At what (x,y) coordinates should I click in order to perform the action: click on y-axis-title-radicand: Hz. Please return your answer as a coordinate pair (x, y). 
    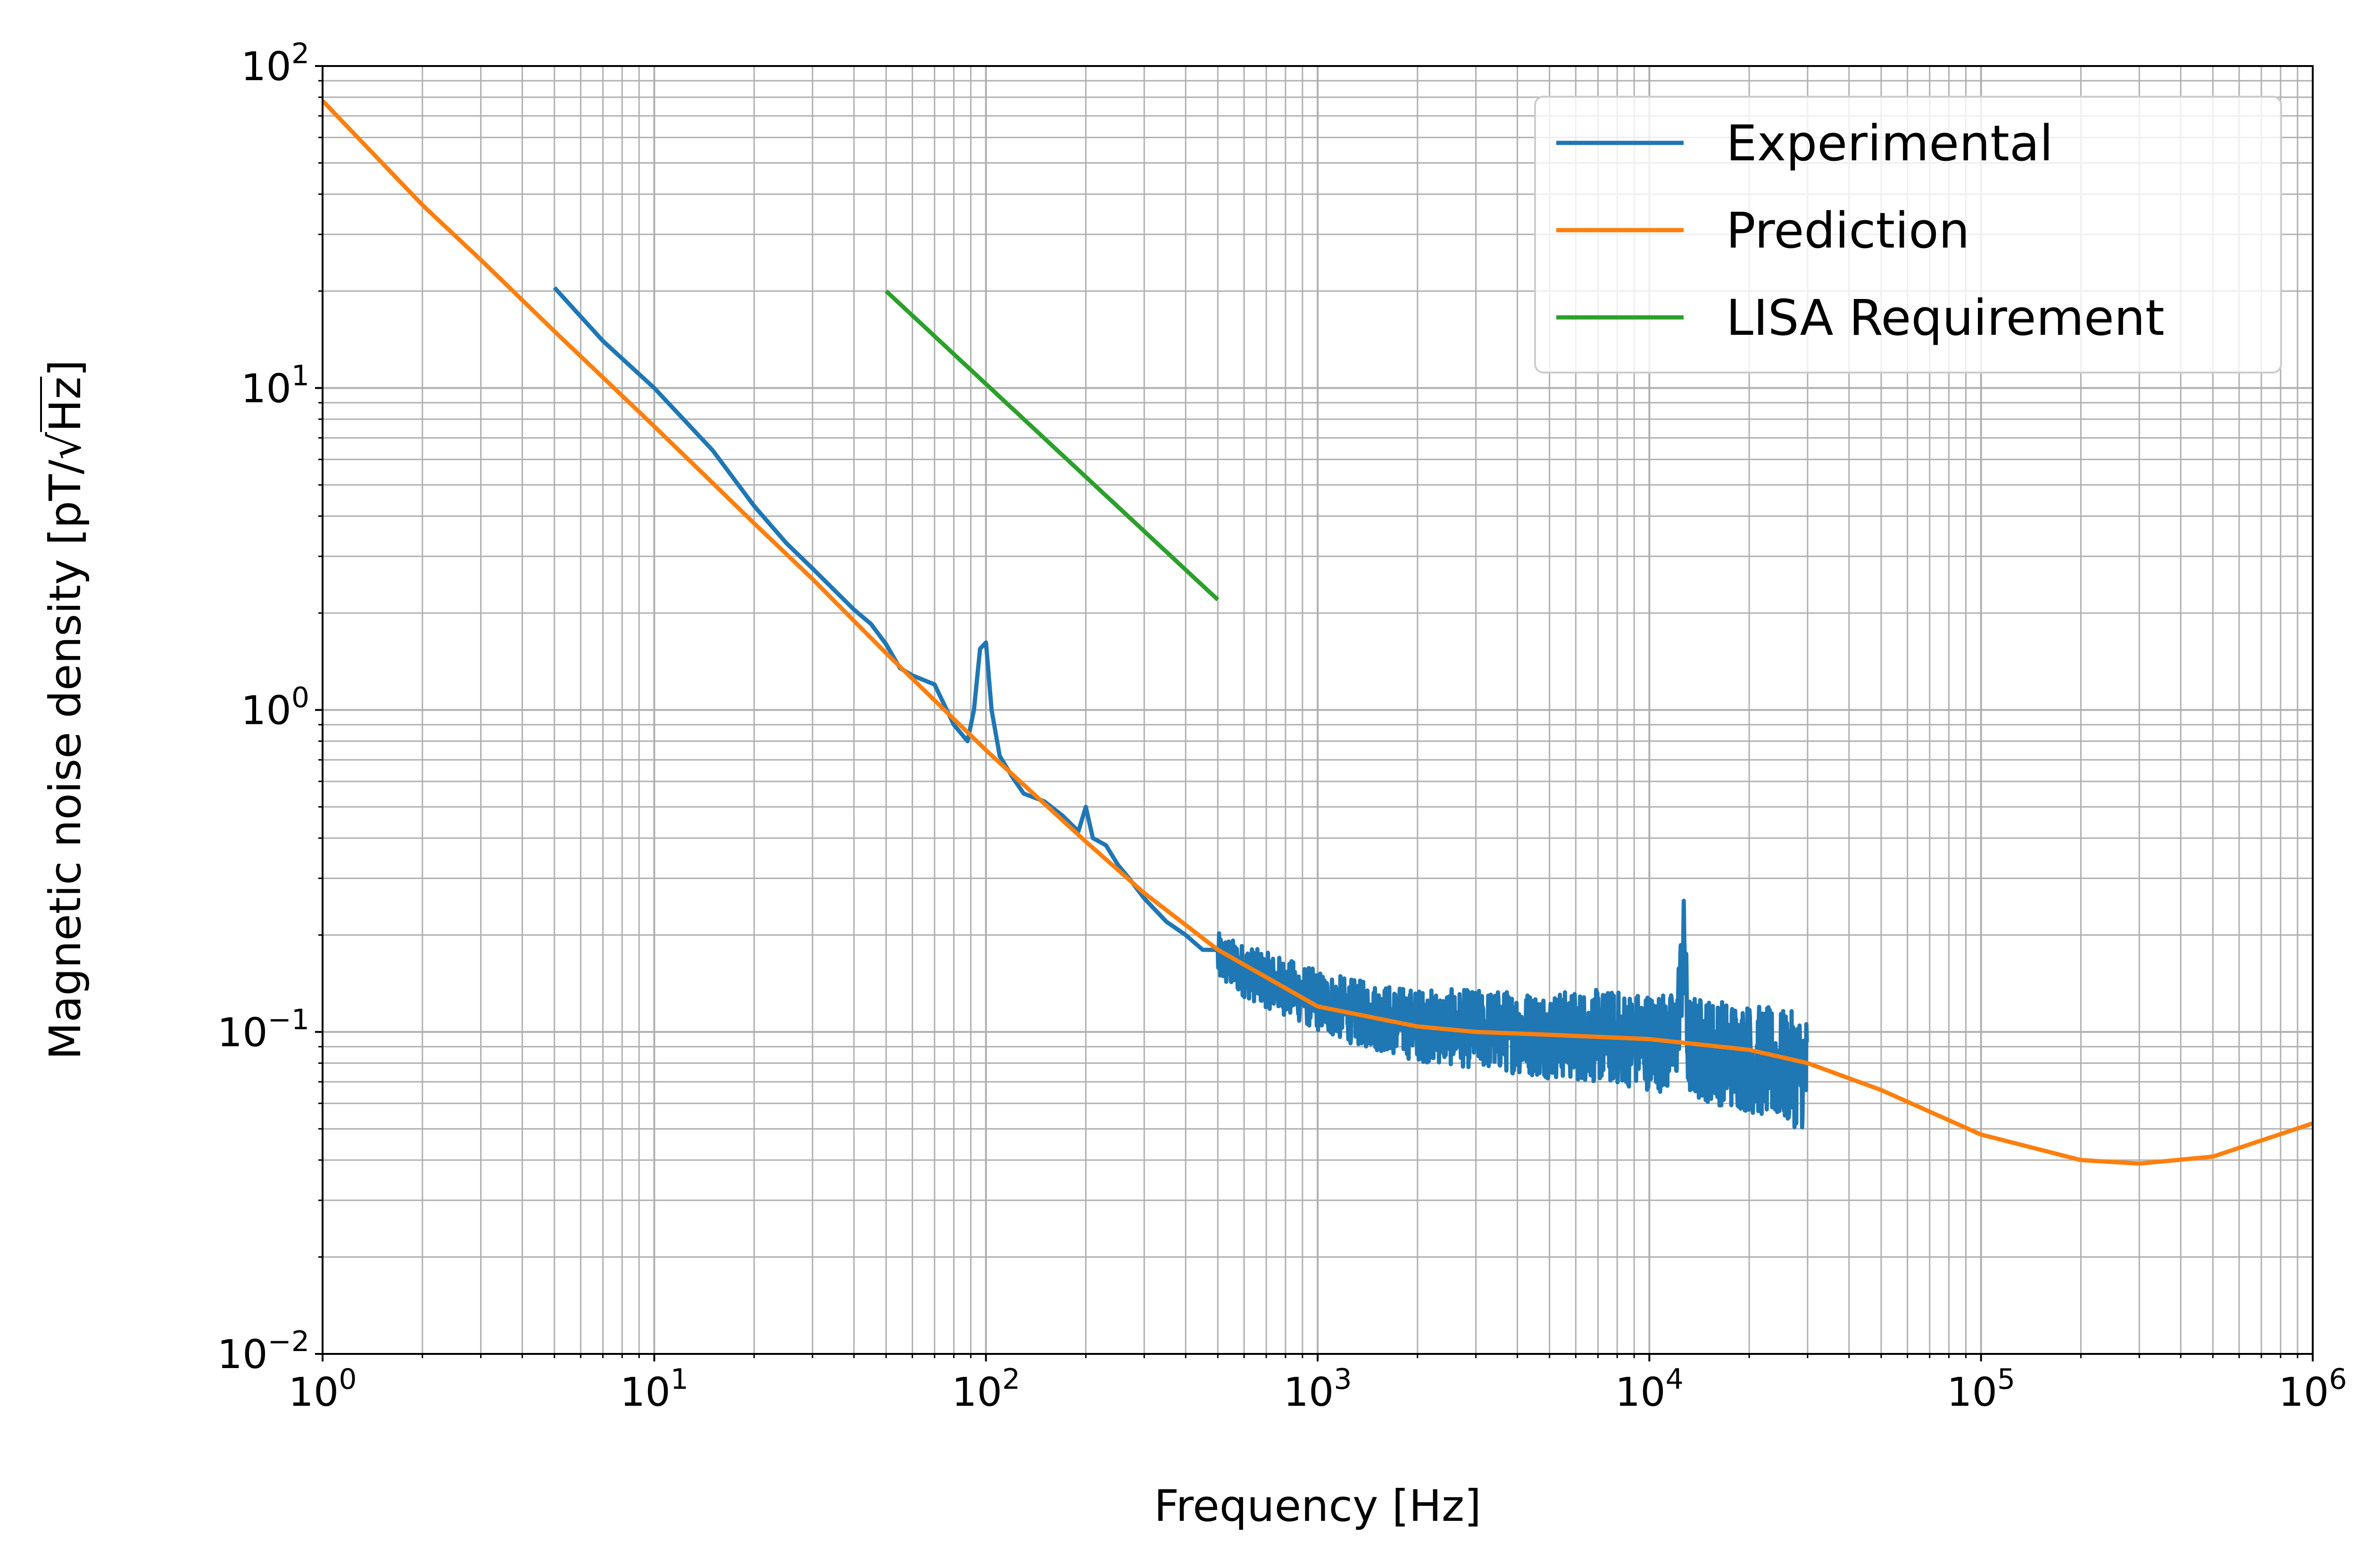
    Looking at the image, I should click on (65, 404).